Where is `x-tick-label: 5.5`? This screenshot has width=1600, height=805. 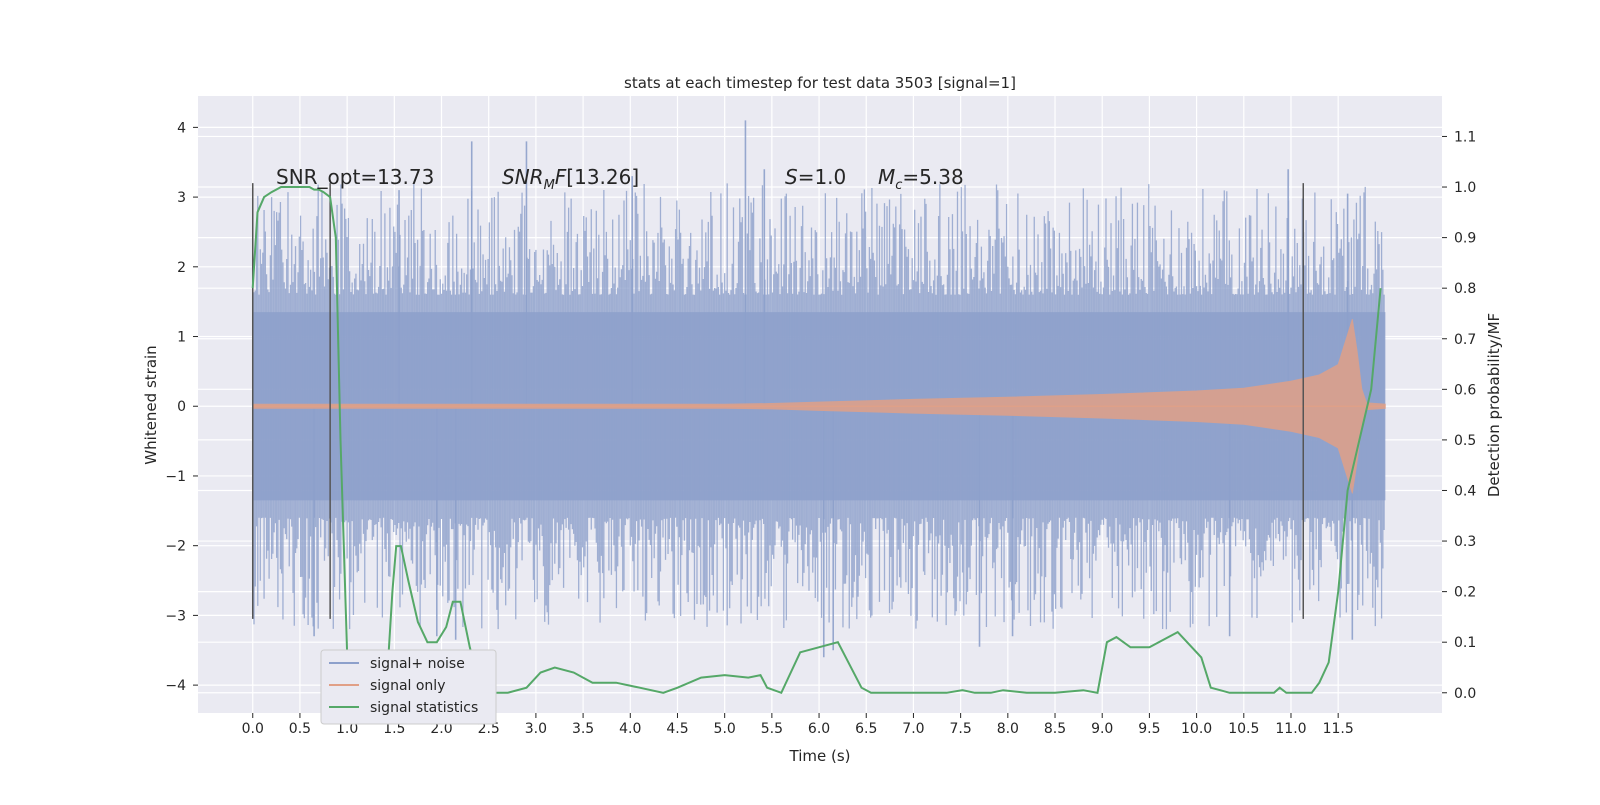 x-tick-label: 5.5 is located at coordinates (772, 729).